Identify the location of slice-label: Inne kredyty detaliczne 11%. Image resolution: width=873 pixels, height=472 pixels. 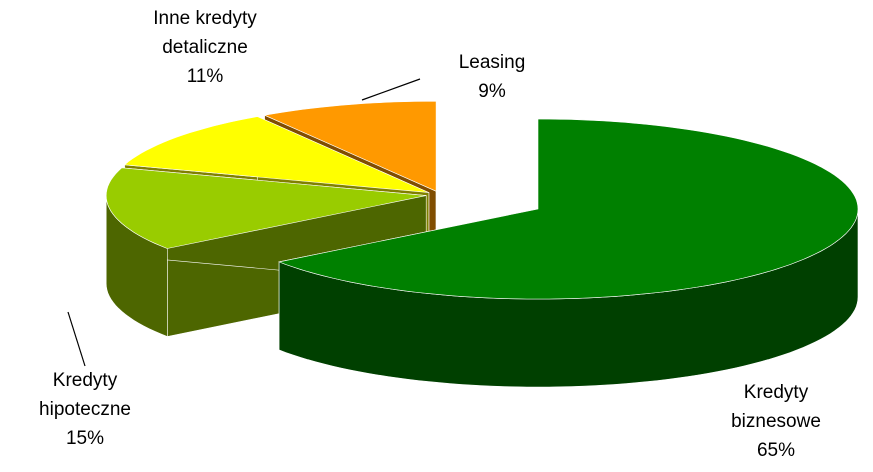
(205, 47).